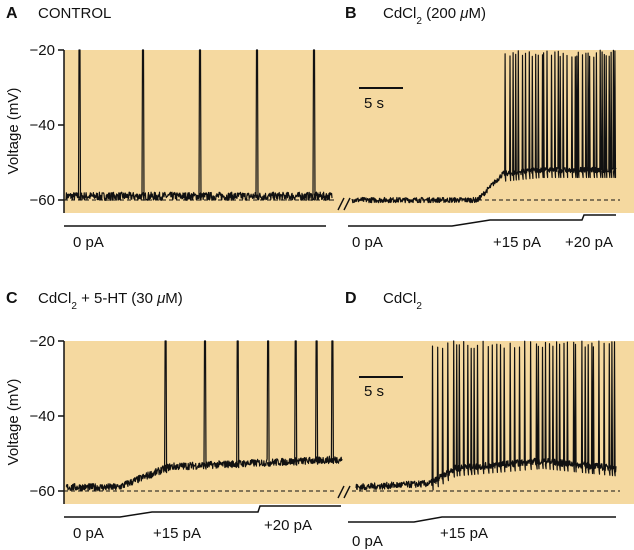 This screenshot has width=634, height=550. What do you see at coordinates (589, 242) in the screenshot?
I see `current-label-b-2: +20 pA` at bounding box center [589, 242].